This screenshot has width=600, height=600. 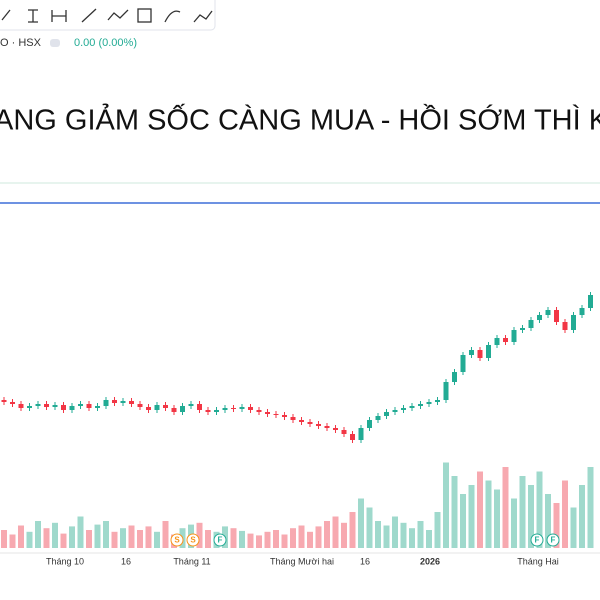 What do you see at coordinates (21, 43) in the screenshot?
I see `symbol: O · HSX` at bounding box center [21, 43].